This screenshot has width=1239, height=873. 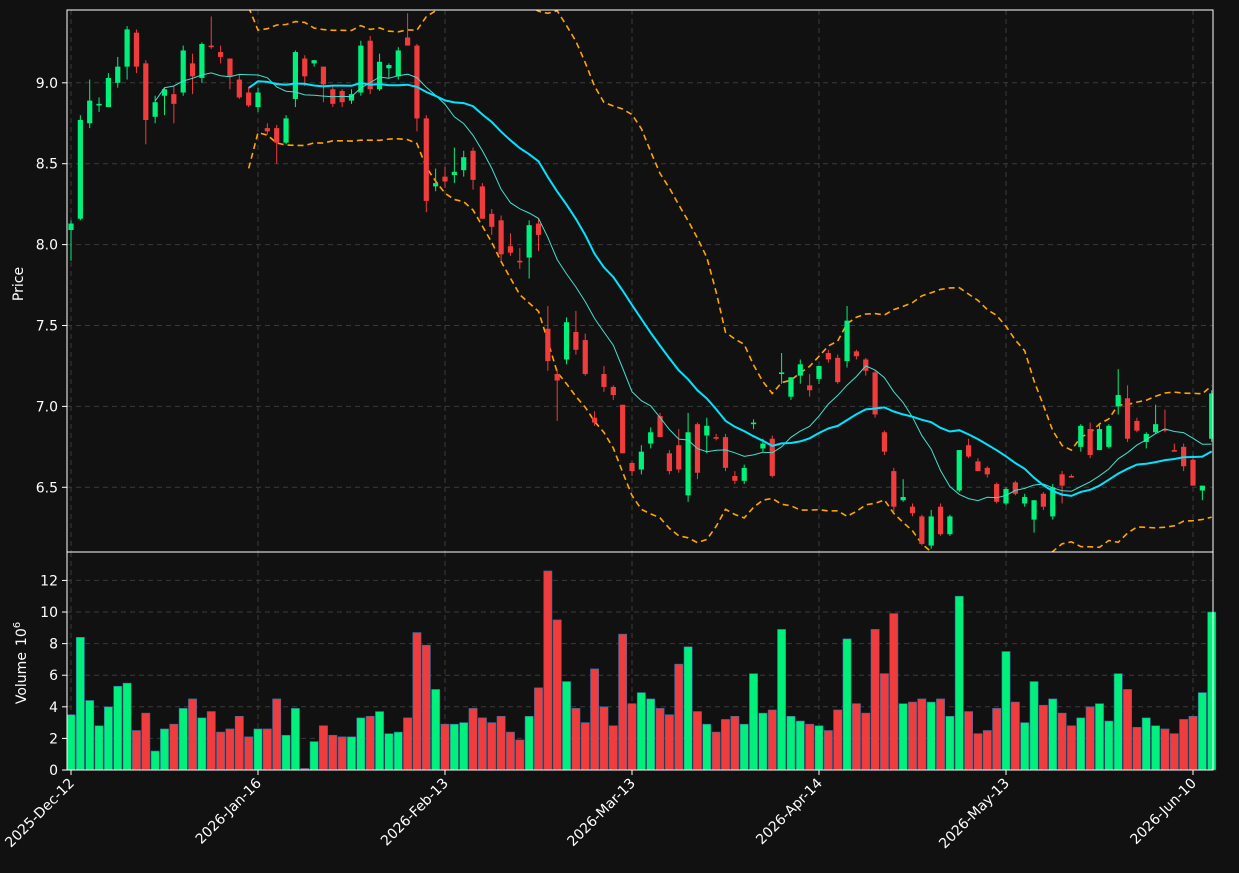 What do you see at coordinates (47, 165) in the screenshot?
I see `price-tick-label: 8.5` at bounding box center [47, 165].